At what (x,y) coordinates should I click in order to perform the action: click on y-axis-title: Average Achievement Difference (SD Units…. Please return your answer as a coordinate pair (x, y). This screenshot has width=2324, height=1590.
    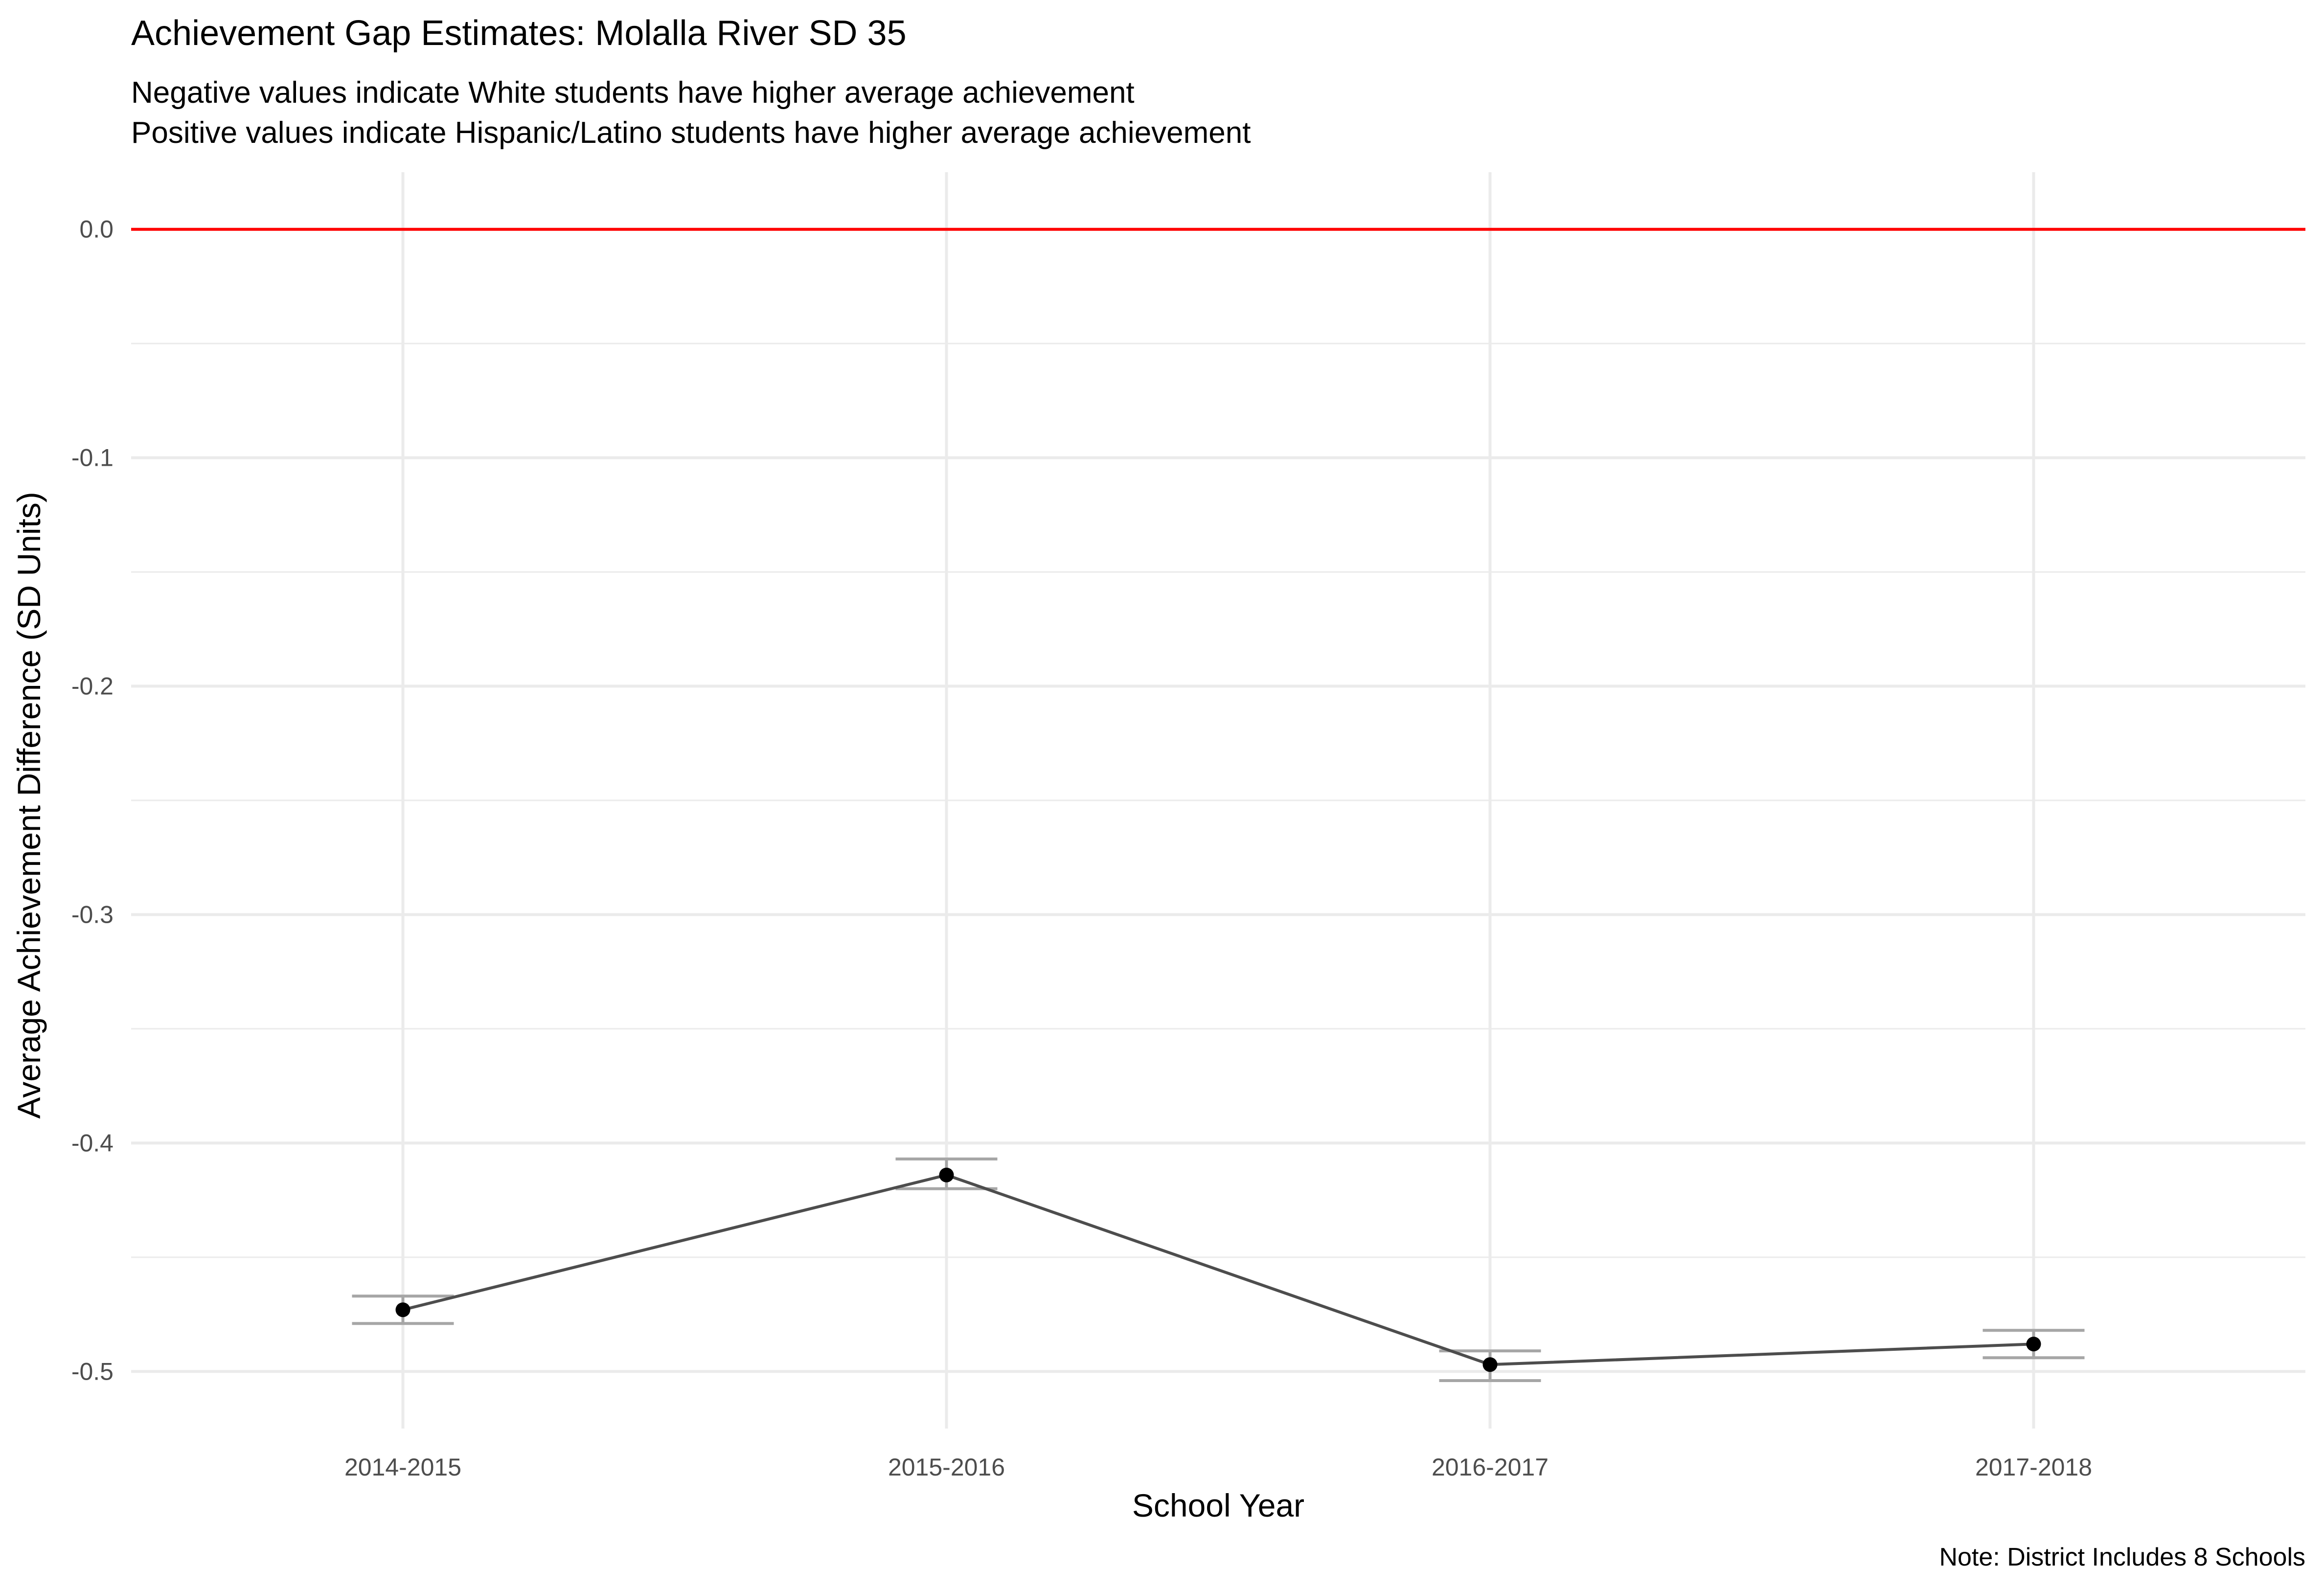
    Looking at the image, I should click on (29, 806).